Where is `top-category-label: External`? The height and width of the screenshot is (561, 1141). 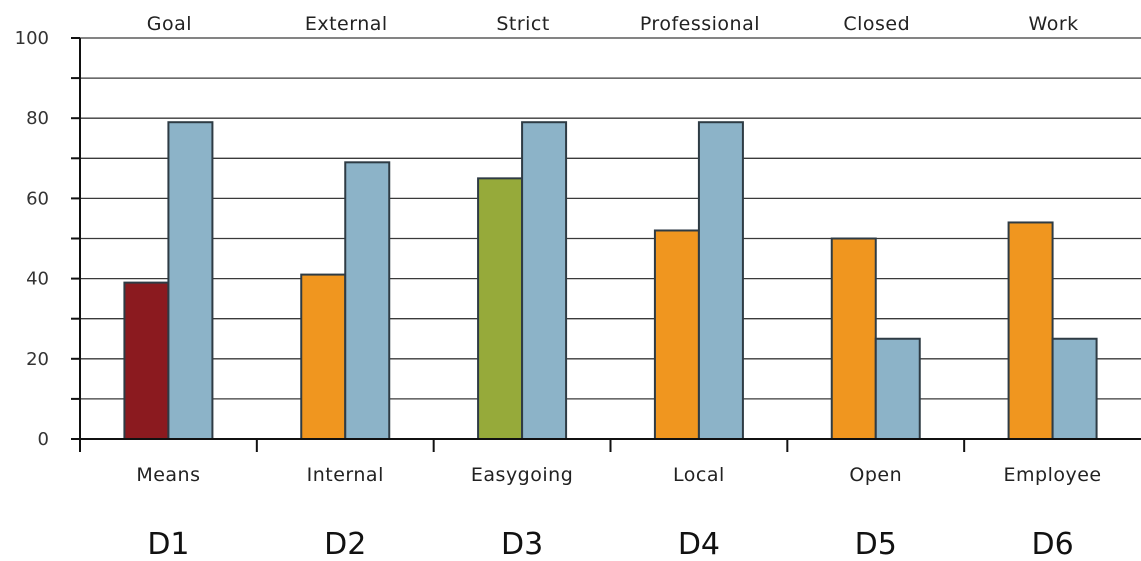 top-category-label: External is located at coordinates (346, 24).